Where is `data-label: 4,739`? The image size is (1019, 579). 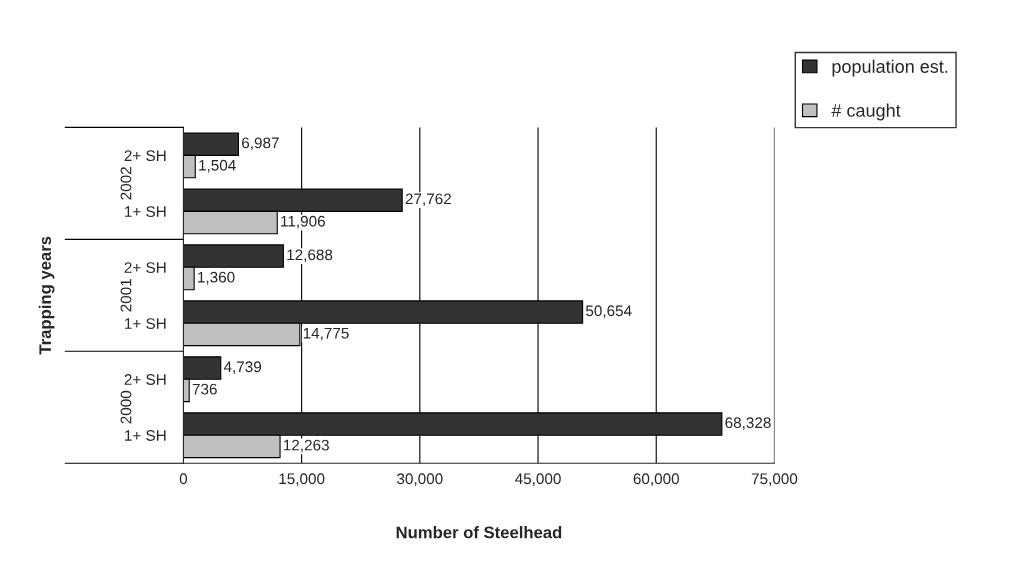 data-label: 4,739 is located at coordinates (242, 367).